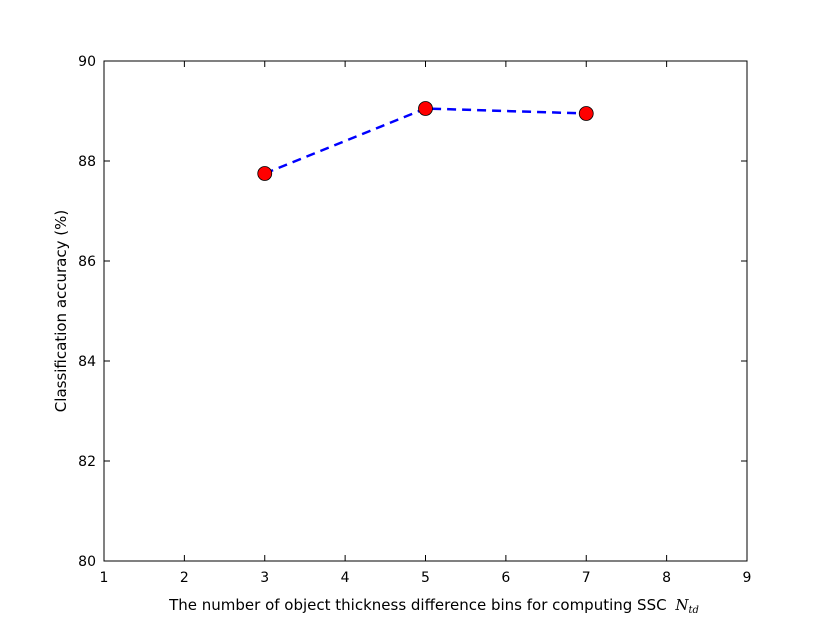  Describe the element at coordinates (425, 578) in the screenshot. I see `x-tick-label-4: 5` at that location.